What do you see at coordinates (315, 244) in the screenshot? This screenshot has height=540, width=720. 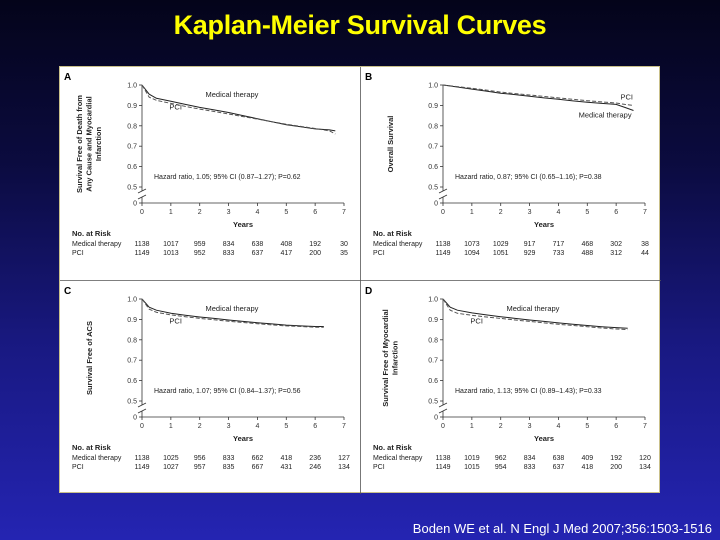 I see `at-risk-value: 192` at bounding box center [315, 244].